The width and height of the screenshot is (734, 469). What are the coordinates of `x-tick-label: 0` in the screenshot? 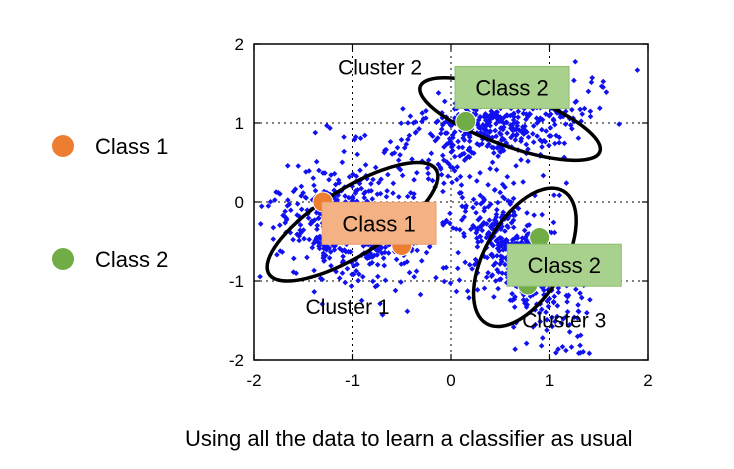 It's located at (450, 380).